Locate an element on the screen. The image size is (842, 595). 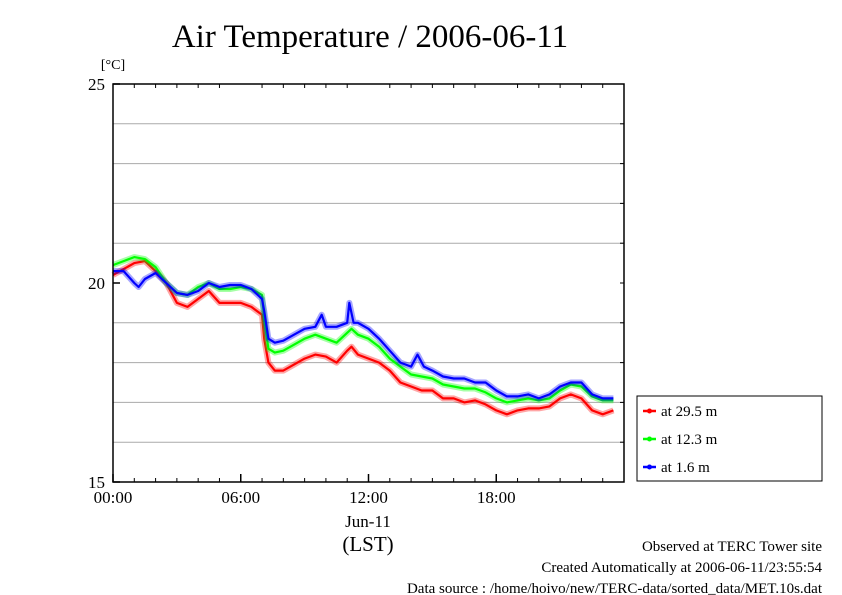
legend-box is located at coordinates (729, 438).